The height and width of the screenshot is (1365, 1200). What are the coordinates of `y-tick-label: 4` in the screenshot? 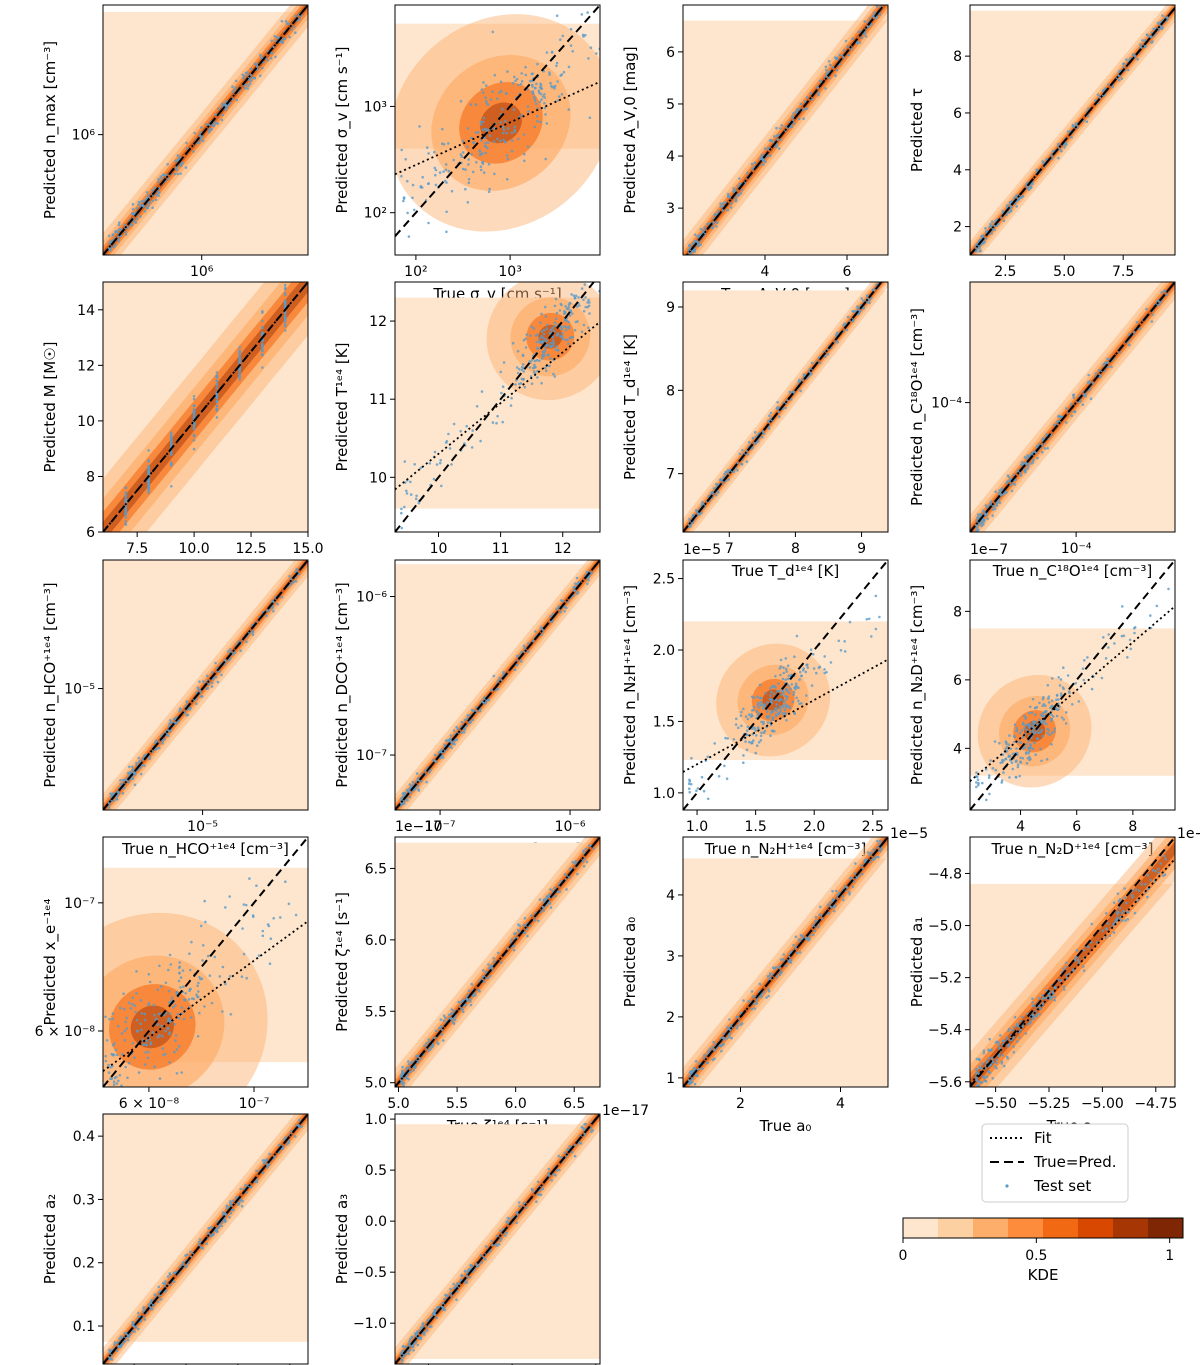 It's located at (670, 896).